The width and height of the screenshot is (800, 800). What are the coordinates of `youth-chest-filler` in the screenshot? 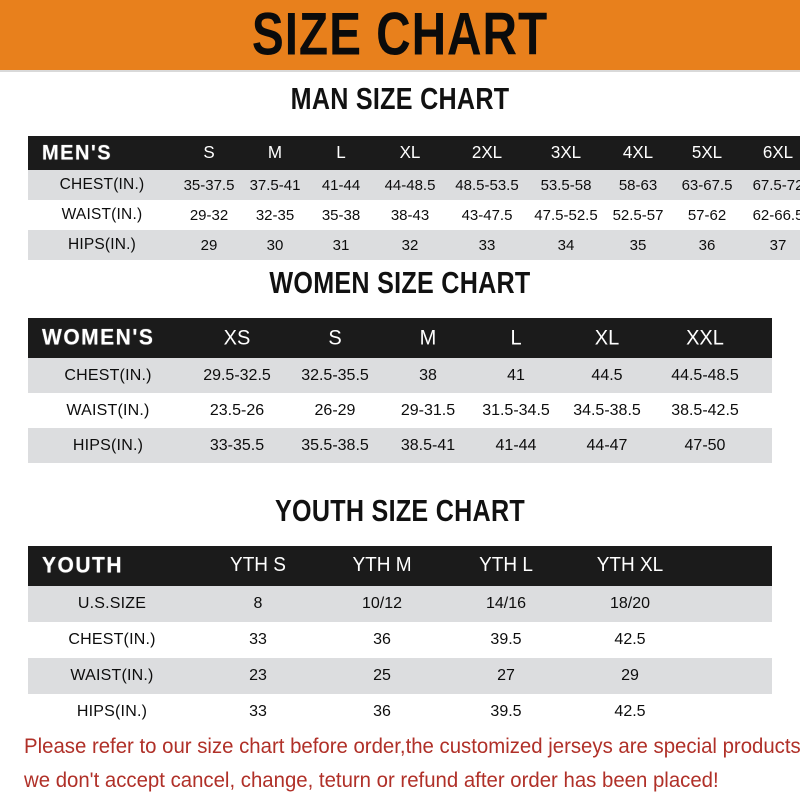 It's located at (732, 640).